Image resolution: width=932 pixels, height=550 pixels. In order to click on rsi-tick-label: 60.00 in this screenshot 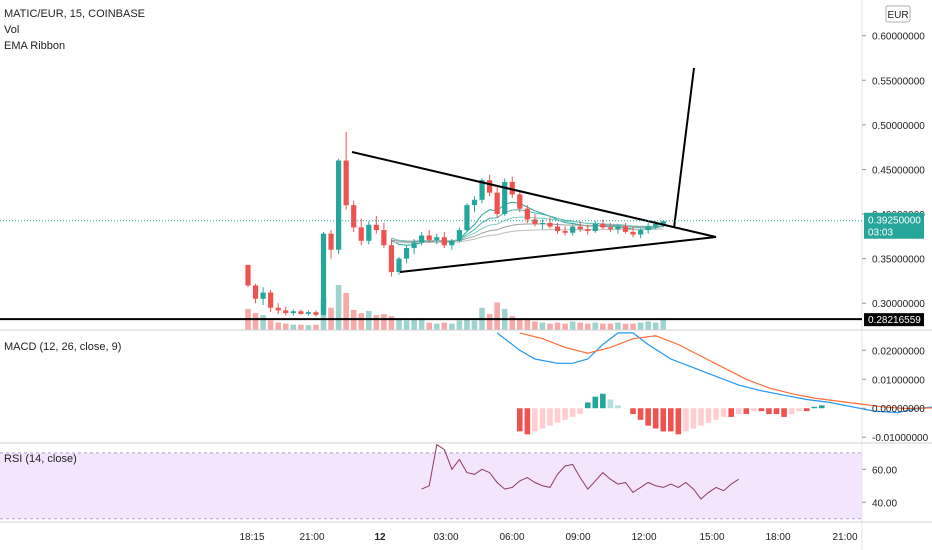, I will do `click(884, 470)`.